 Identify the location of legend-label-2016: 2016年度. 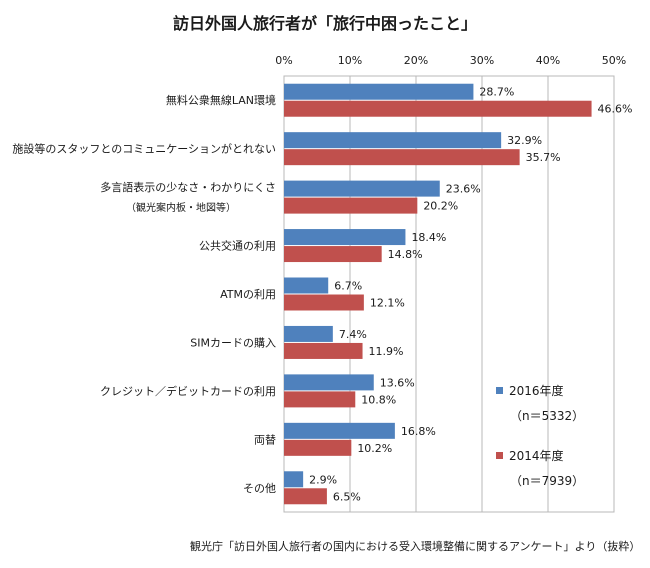
(536, 391).